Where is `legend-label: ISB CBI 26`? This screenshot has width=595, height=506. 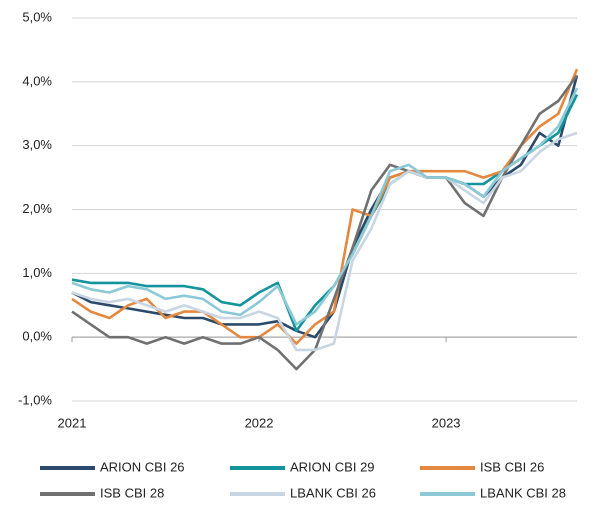
legend-label: ISB CBI 26 is located at coordinates (512, 466).